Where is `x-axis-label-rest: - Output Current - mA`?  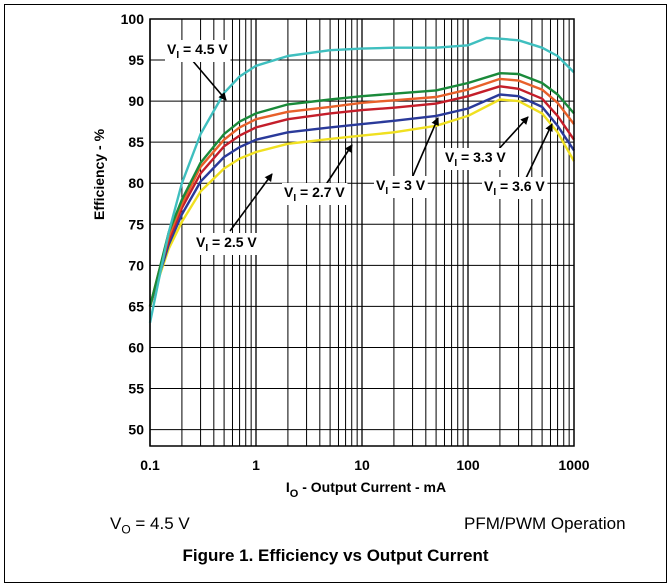 x-axis-label-rest: - Output Current - mA is located at coordinates (372, 487).